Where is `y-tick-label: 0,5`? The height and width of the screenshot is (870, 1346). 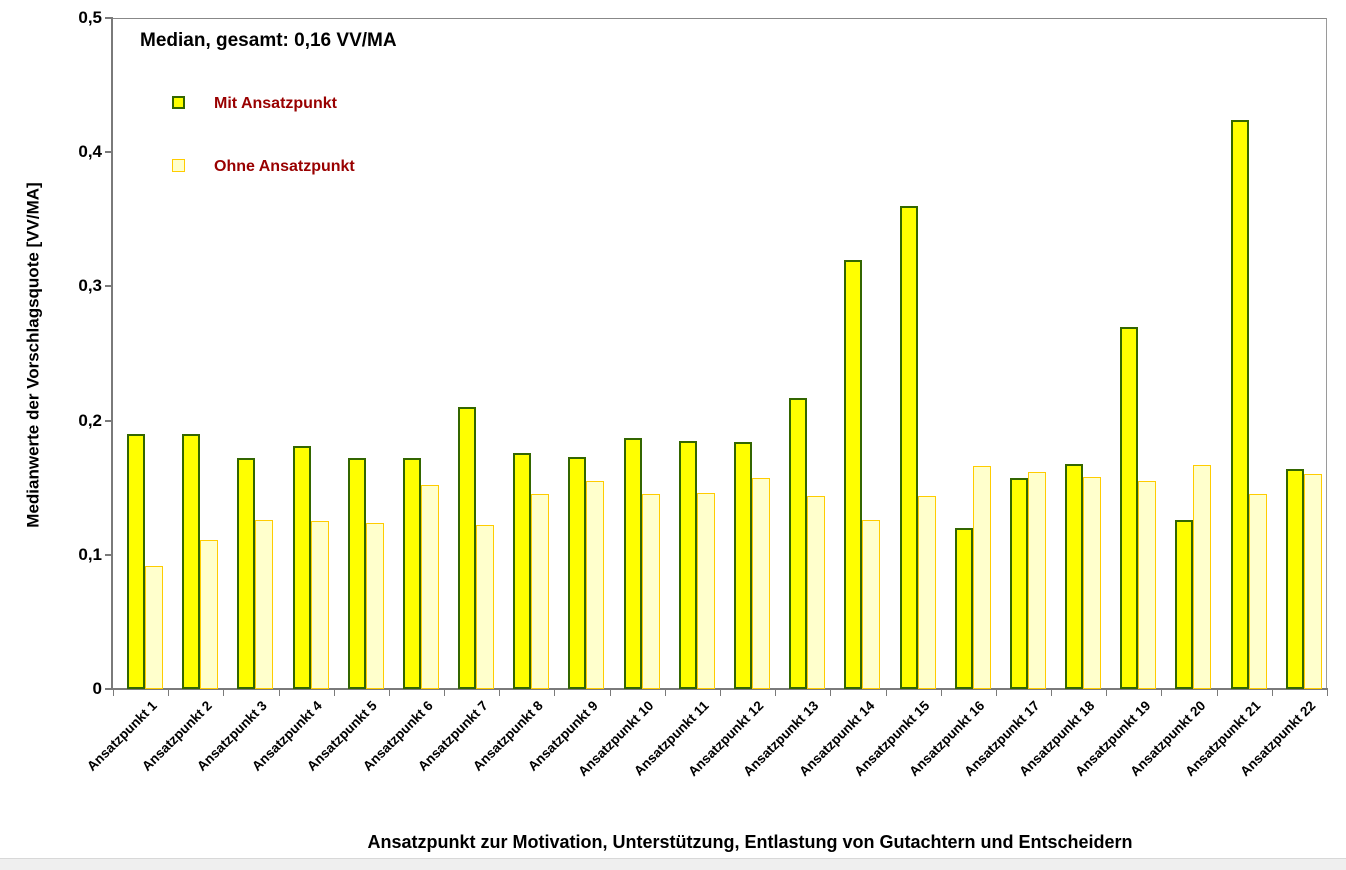
y-tick-label: 0,5 is located at coordinates (90, 17).